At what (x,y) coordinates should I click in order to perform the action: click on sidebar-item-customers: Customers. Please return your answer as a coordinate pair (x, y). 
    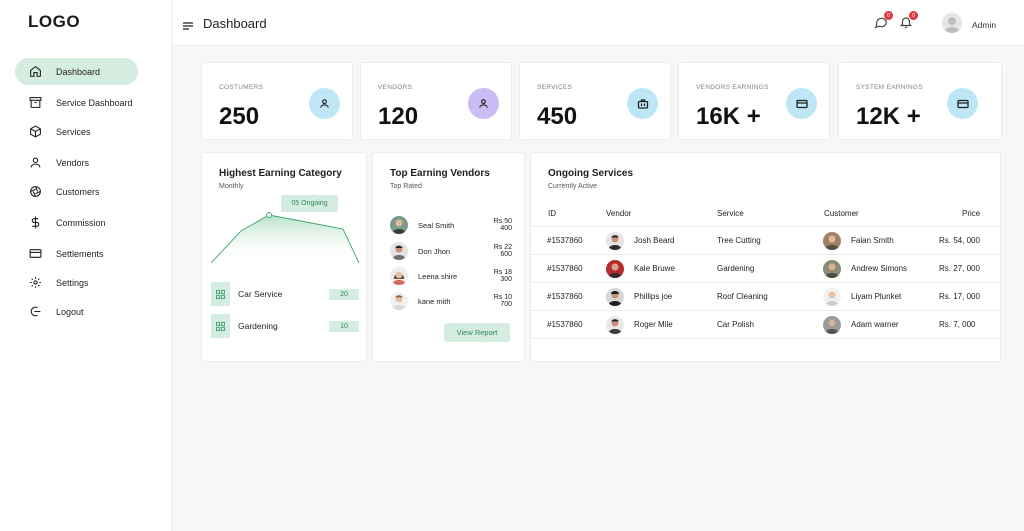
    Looking at the image, I should click on (76, 191).